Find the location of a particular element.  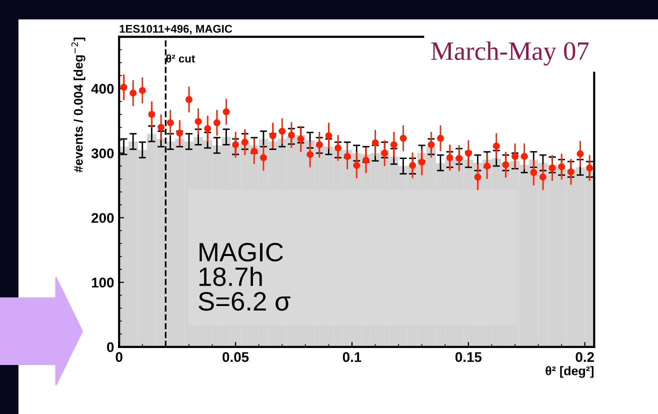

x-axis-title: θ² [deg²] is located at coordinates (570, 372).